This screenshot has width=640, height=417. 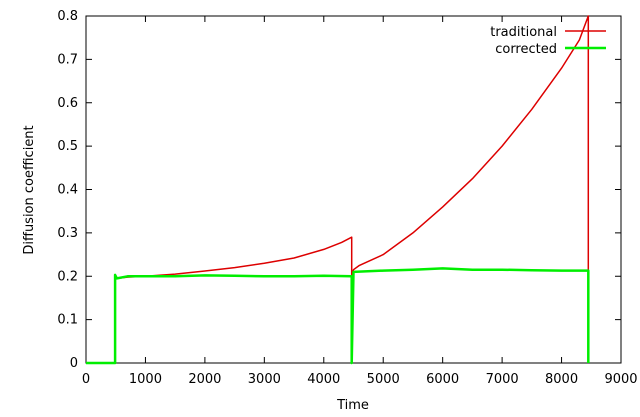 I want to click on x-axis-title: Time, so click(x=352, y=405).